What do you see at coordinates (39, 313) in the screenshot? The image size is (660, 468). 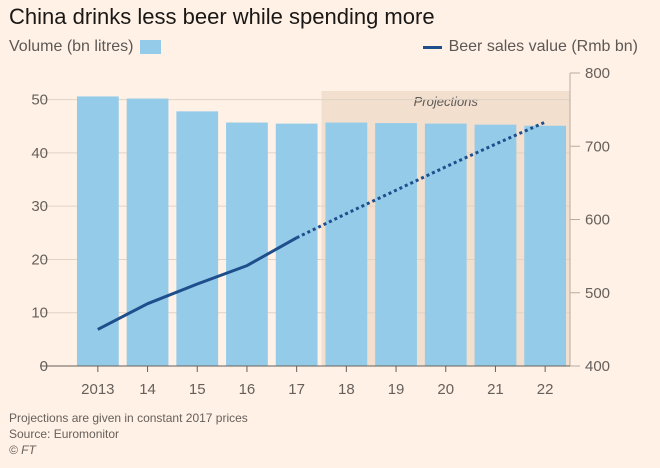 I see `left-axis-tick-label: 10` at bounding box center [39, 313].